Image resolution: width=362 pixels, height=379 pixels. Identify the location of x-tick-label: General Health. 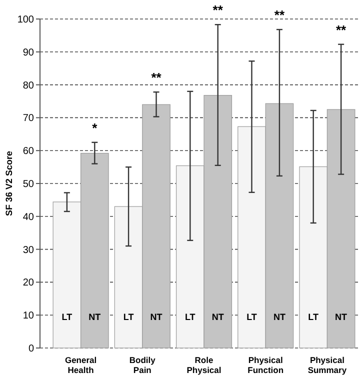
(80, 365).